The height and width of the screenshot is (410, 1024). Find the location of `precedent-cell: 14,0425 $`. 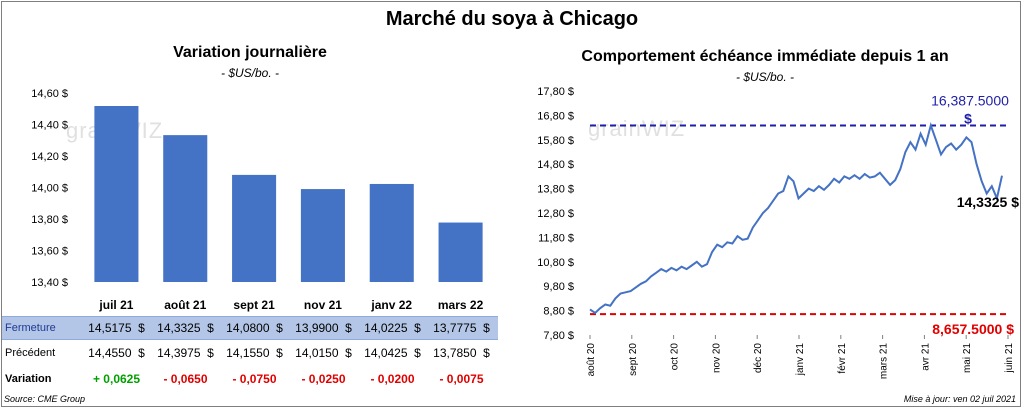

precedent-cell: 14,0425 $ is located at coordinates (392, 353).